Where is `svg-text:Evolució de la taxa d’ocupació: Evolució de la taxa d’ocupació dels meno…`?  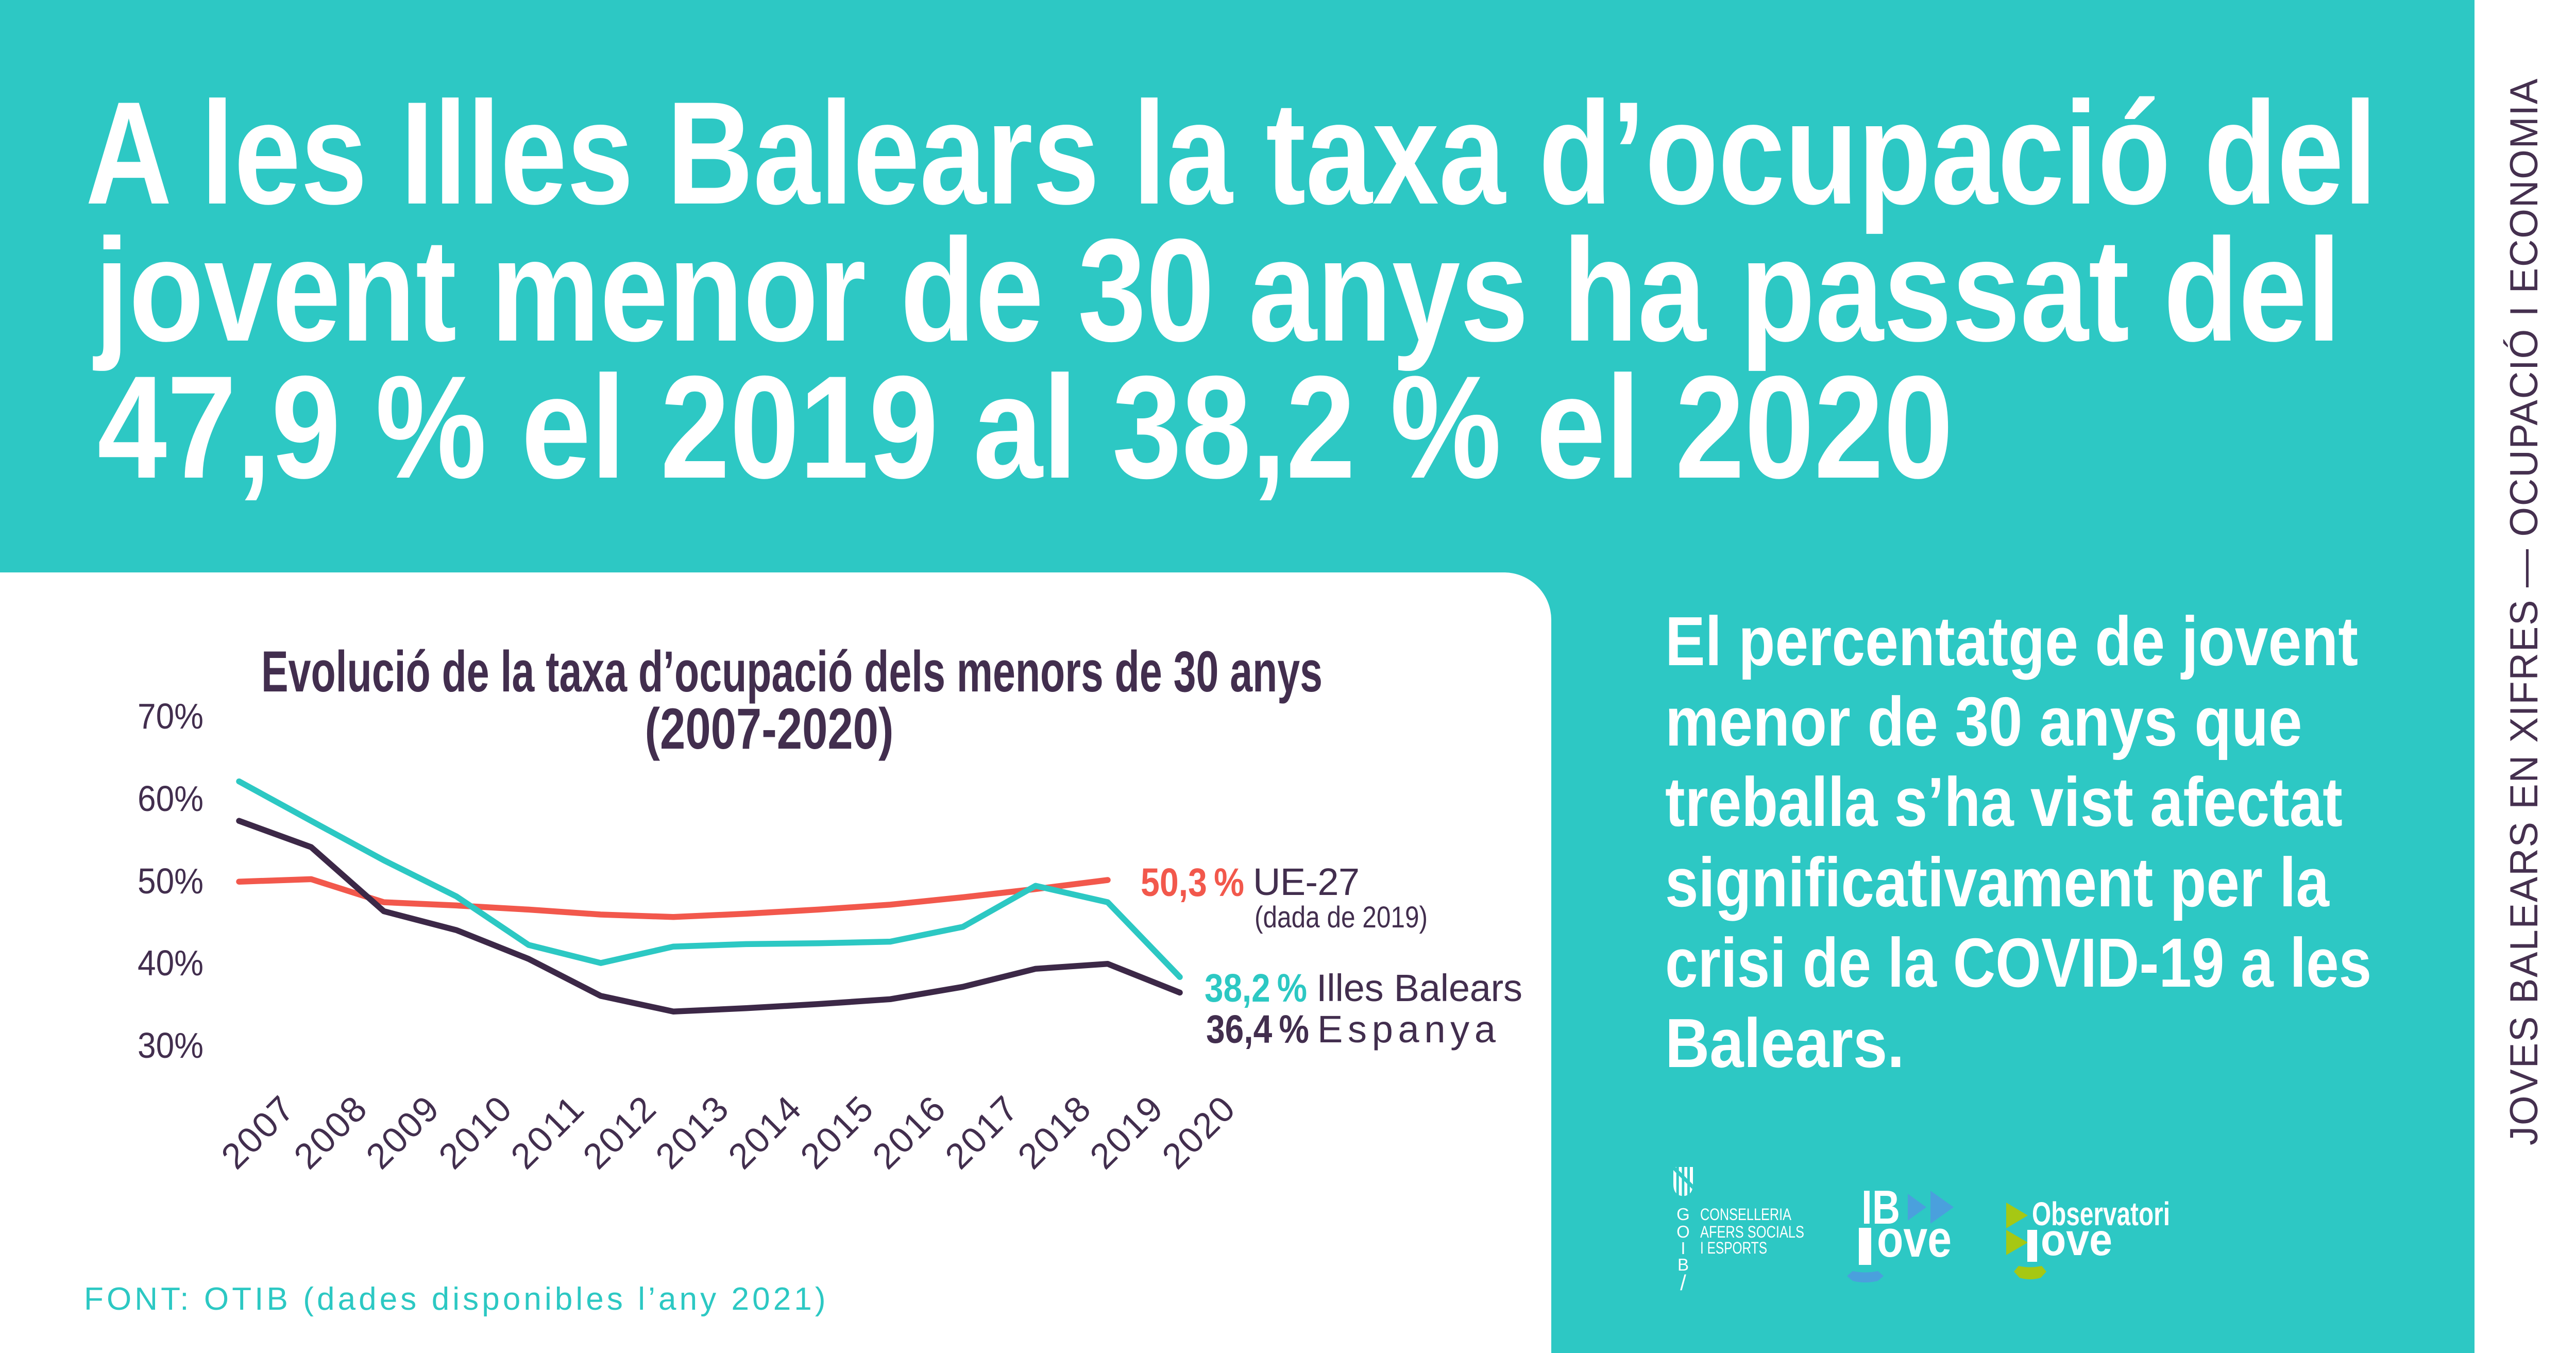 svg-text:Evolució de la taxa d’ocupació: Evolució de la taxa d’ocupació dels meno… is located at coordinates (792, 671).